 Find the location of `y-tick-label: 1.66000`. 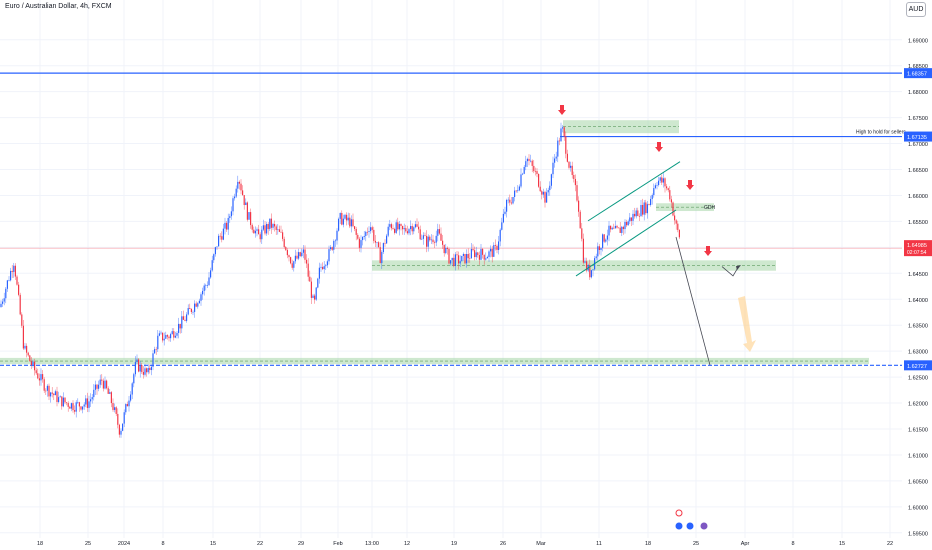

y-tick-label: 1.66000 is located at coordinates (918, 197).